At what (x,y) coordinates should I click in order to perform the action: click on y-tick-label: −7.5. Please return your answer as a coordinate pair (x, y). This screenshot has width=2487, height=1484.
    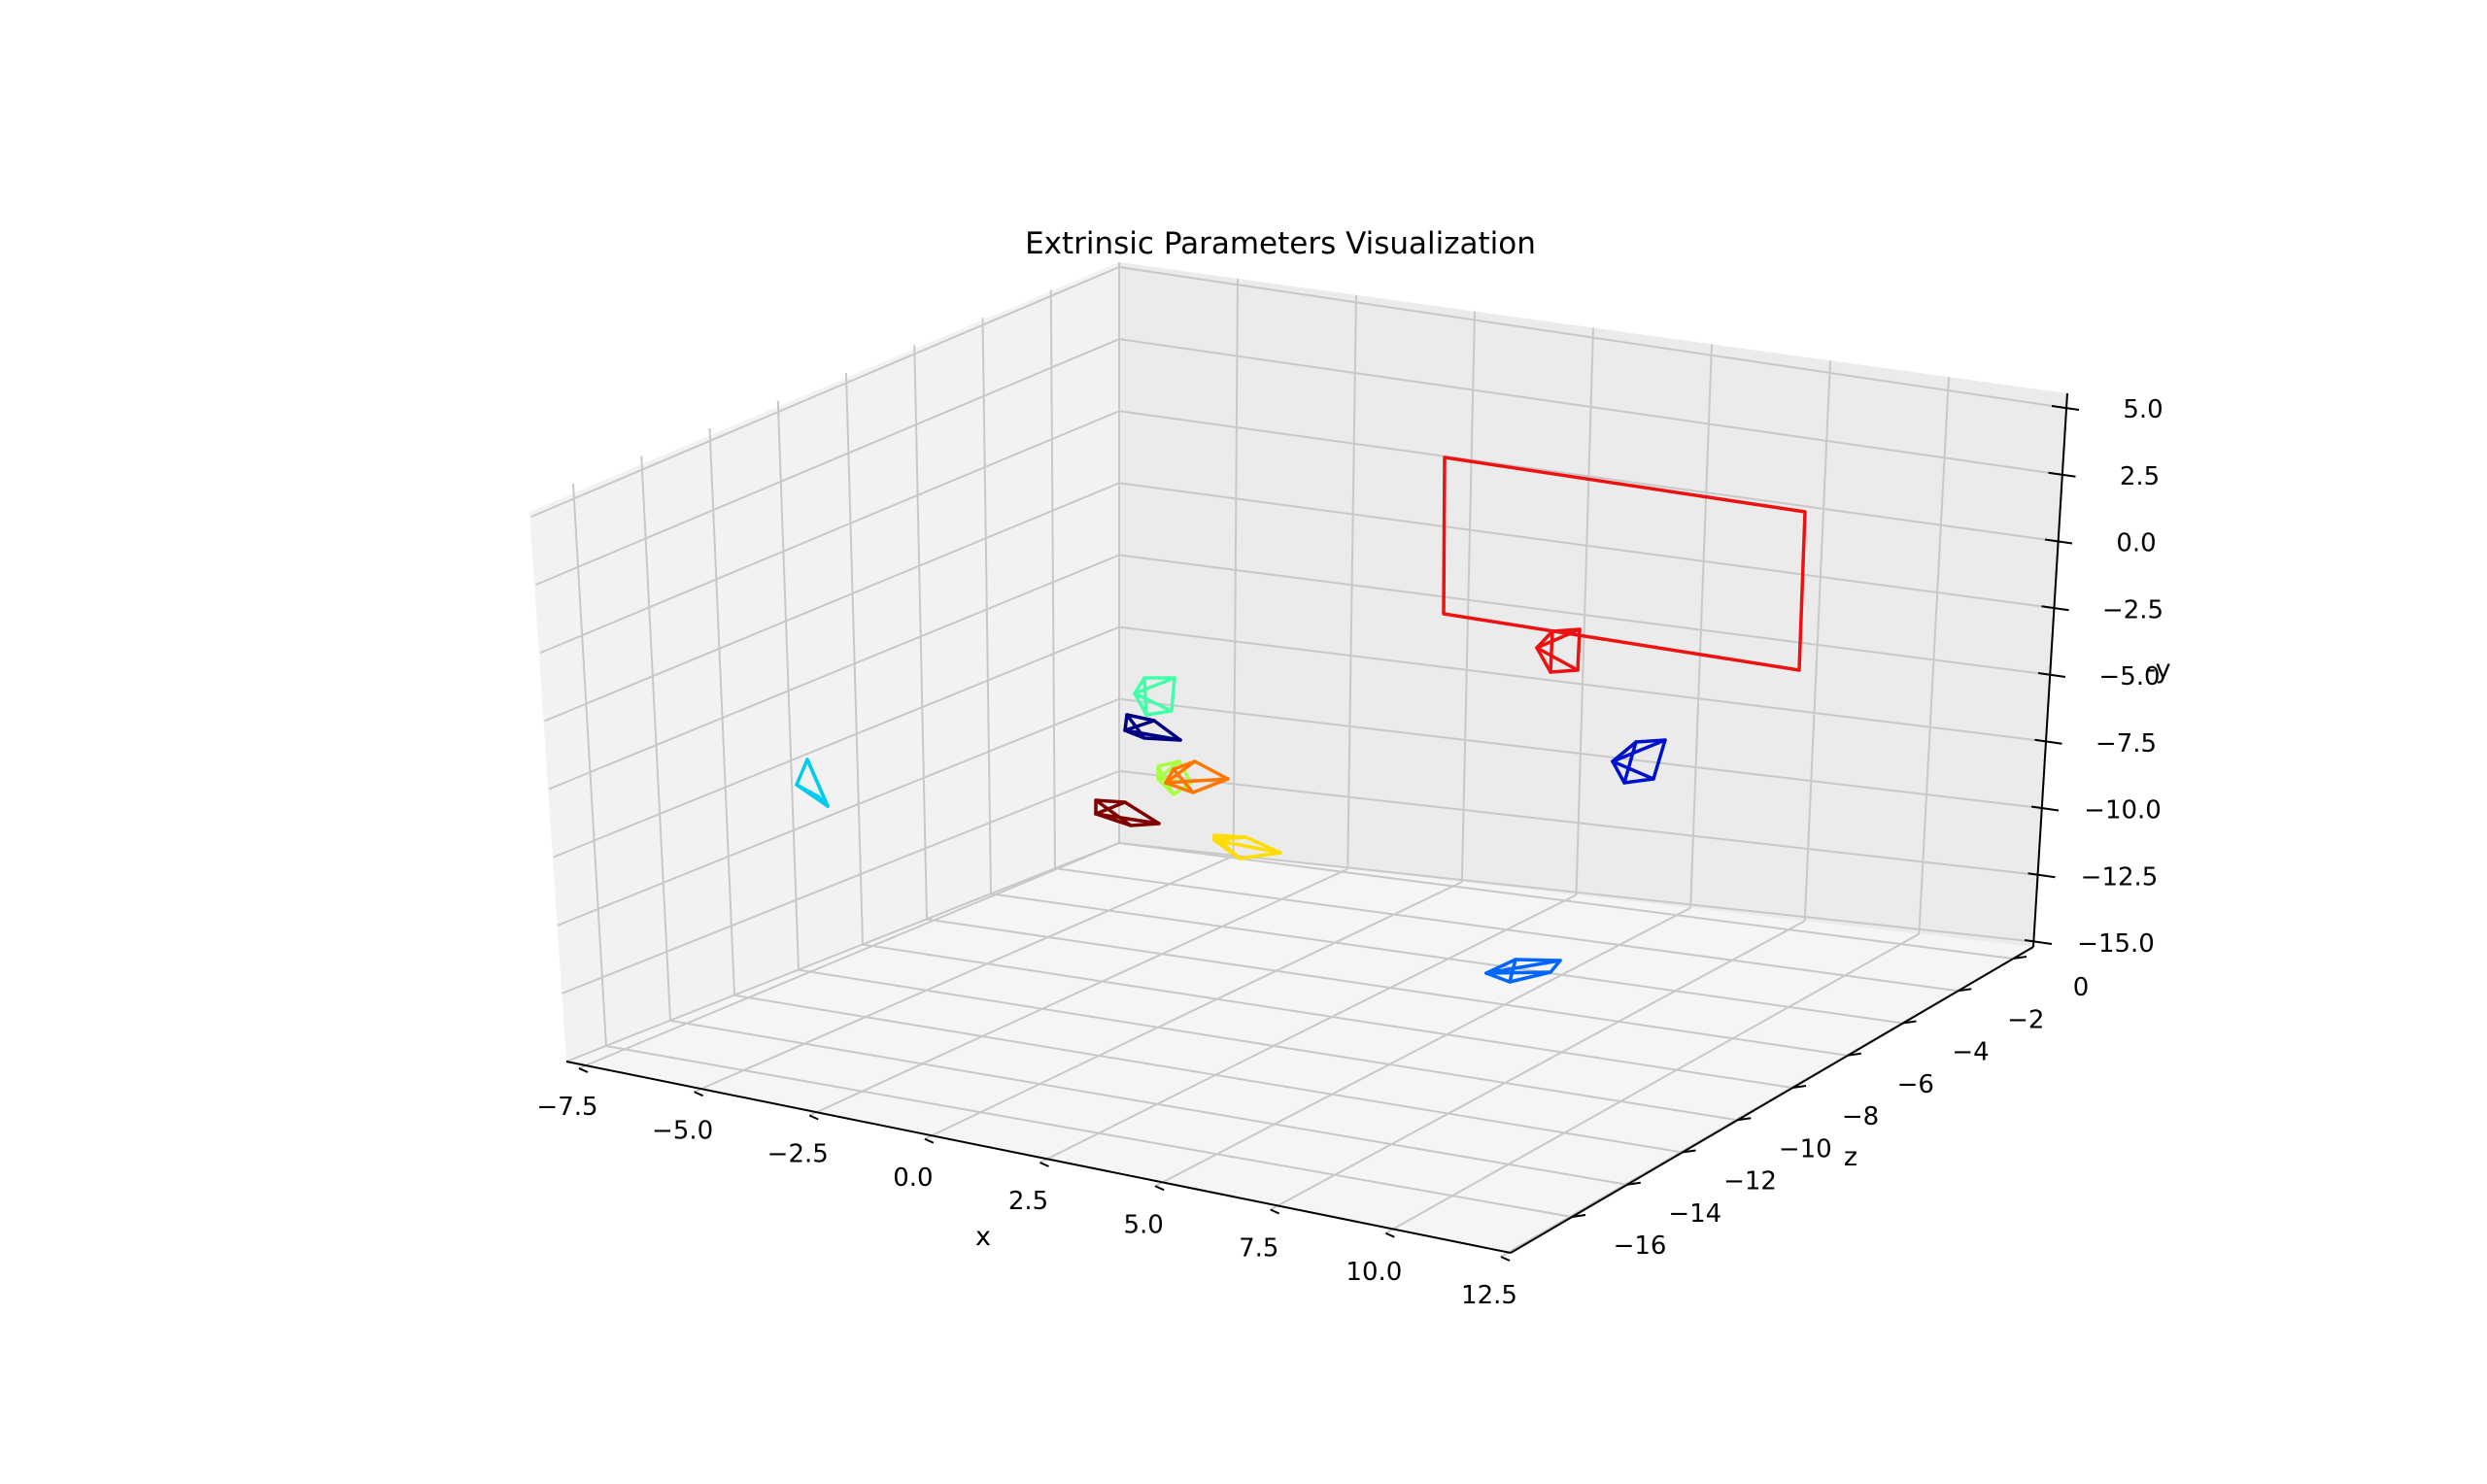
    Looking at the image, I should click on (2126, 744).